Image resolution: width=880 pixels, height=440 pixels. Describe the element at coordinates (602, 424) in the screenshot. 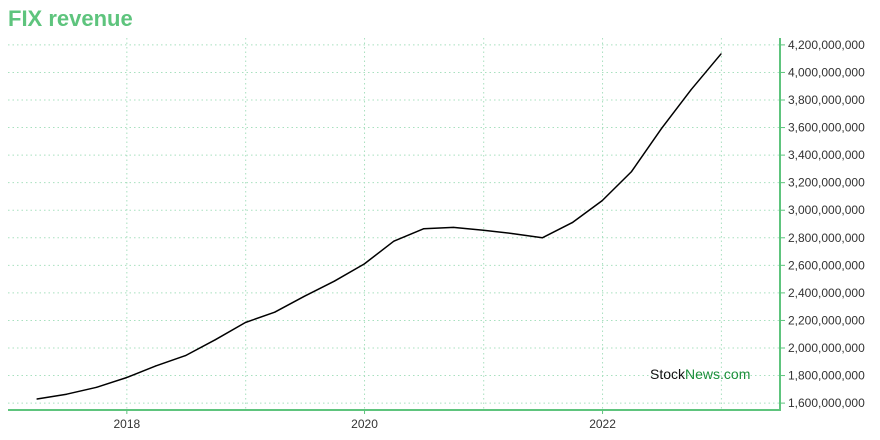

I see `x-tick-label: 2022` at that location.